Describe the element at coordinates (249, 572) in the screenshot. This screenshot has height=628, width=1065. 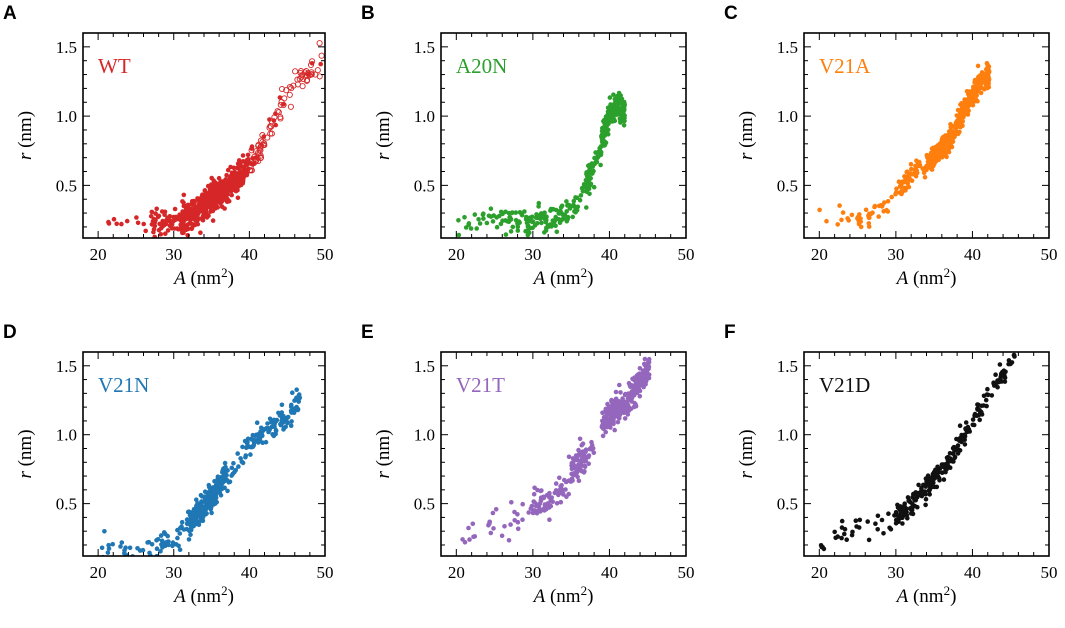
I see `x-tick-label: 40` at that location.